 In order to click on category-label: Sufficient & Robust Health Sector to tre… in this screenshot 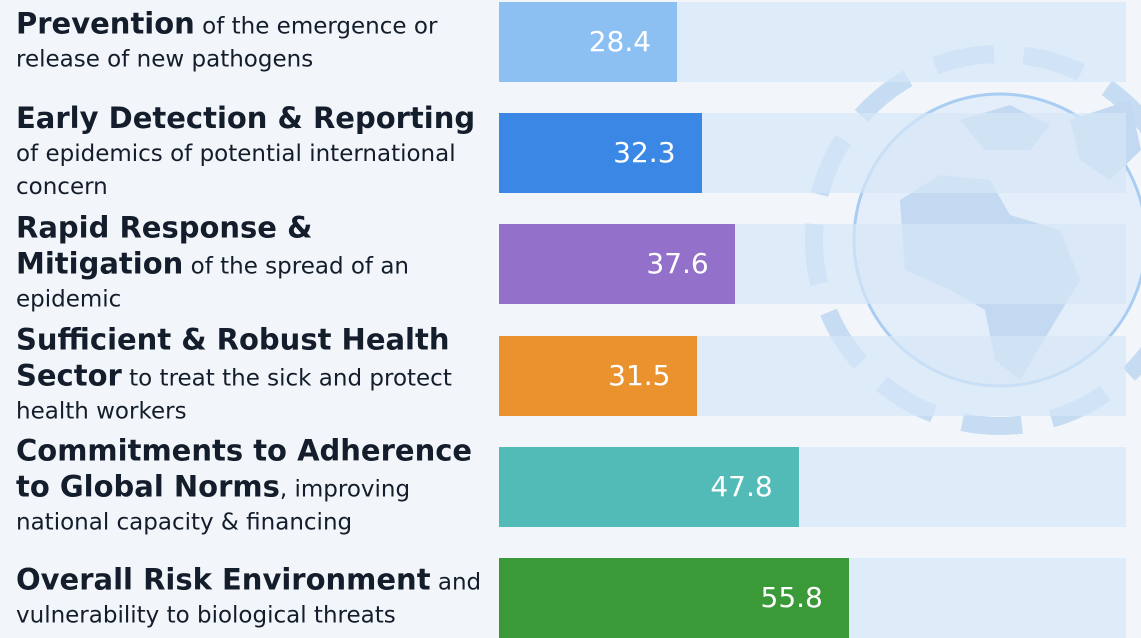, I will do `click(251, 375)`.